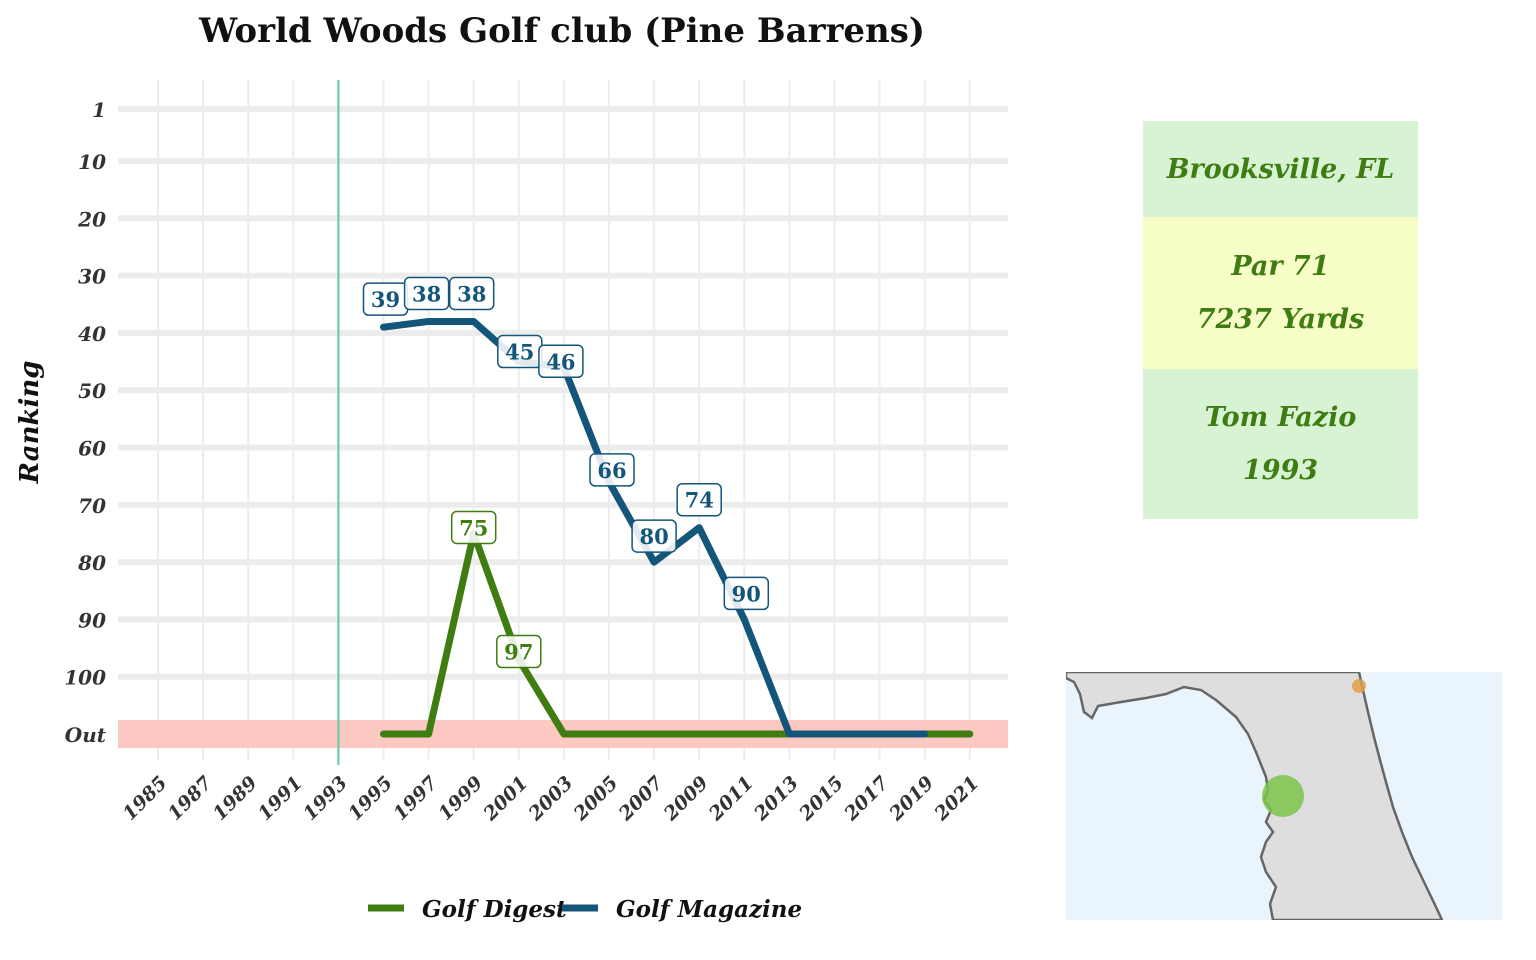 This screenshot has width=1536, height=960. I want to click on y-tick-label: 100, so click(85, 678).